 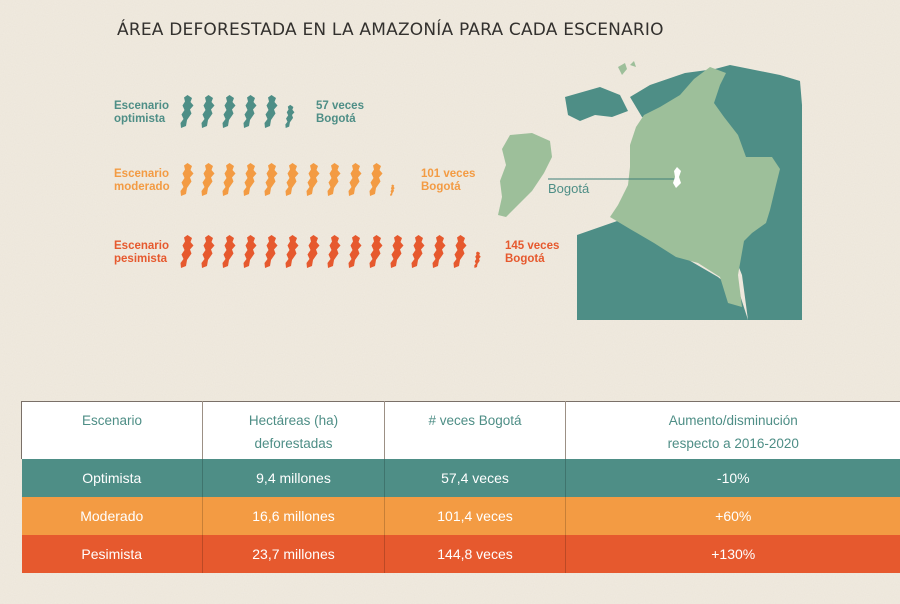 I want to click on cell-hectareas: 16,6 millones, so click(x=293, y=515).